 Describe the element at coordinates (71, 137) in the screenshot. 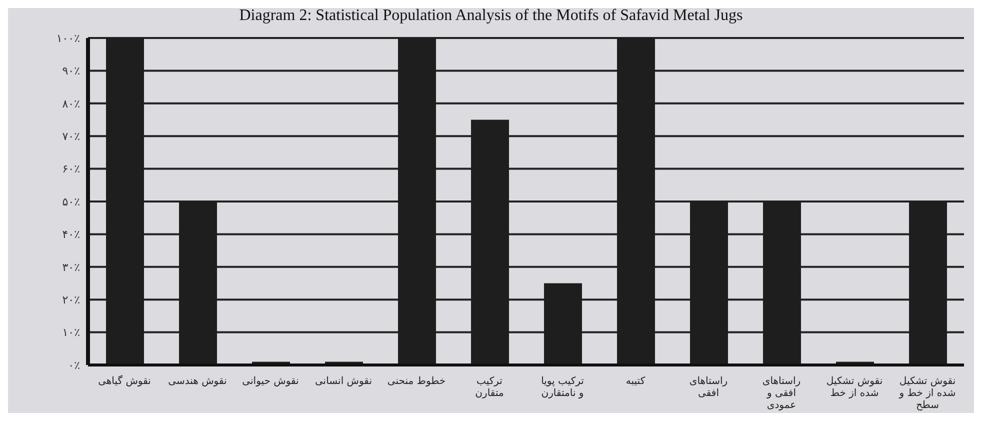

I see `y-tick-label: ۷۰٪` at that location.